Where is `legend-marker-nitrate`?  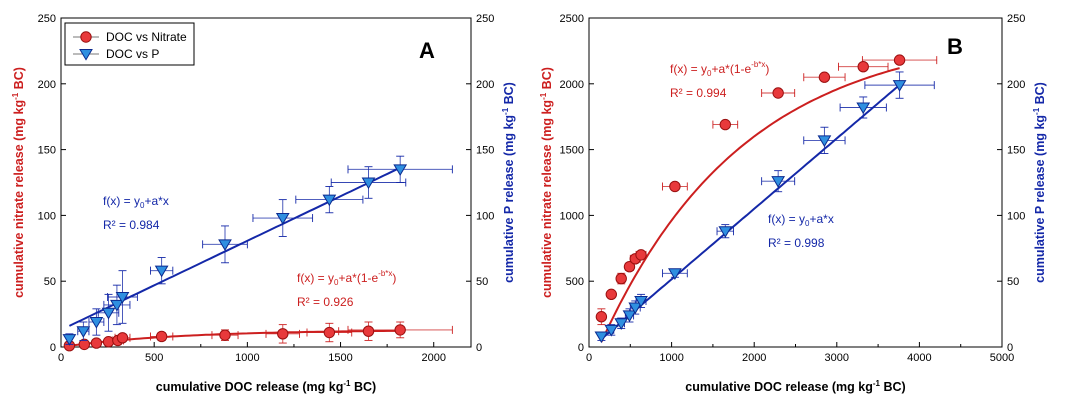 legend-marker-nitrate is located at coordinates (86, 37).